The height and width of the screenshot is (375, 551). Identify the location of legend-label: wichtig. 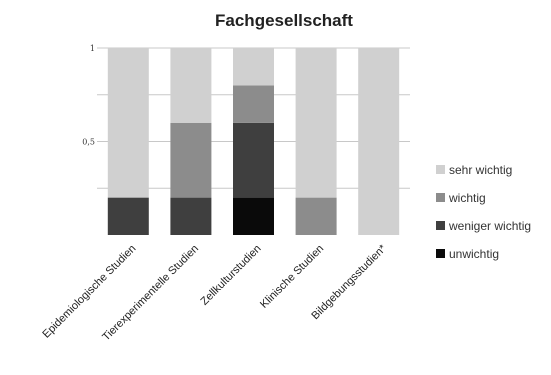
(467, 198).